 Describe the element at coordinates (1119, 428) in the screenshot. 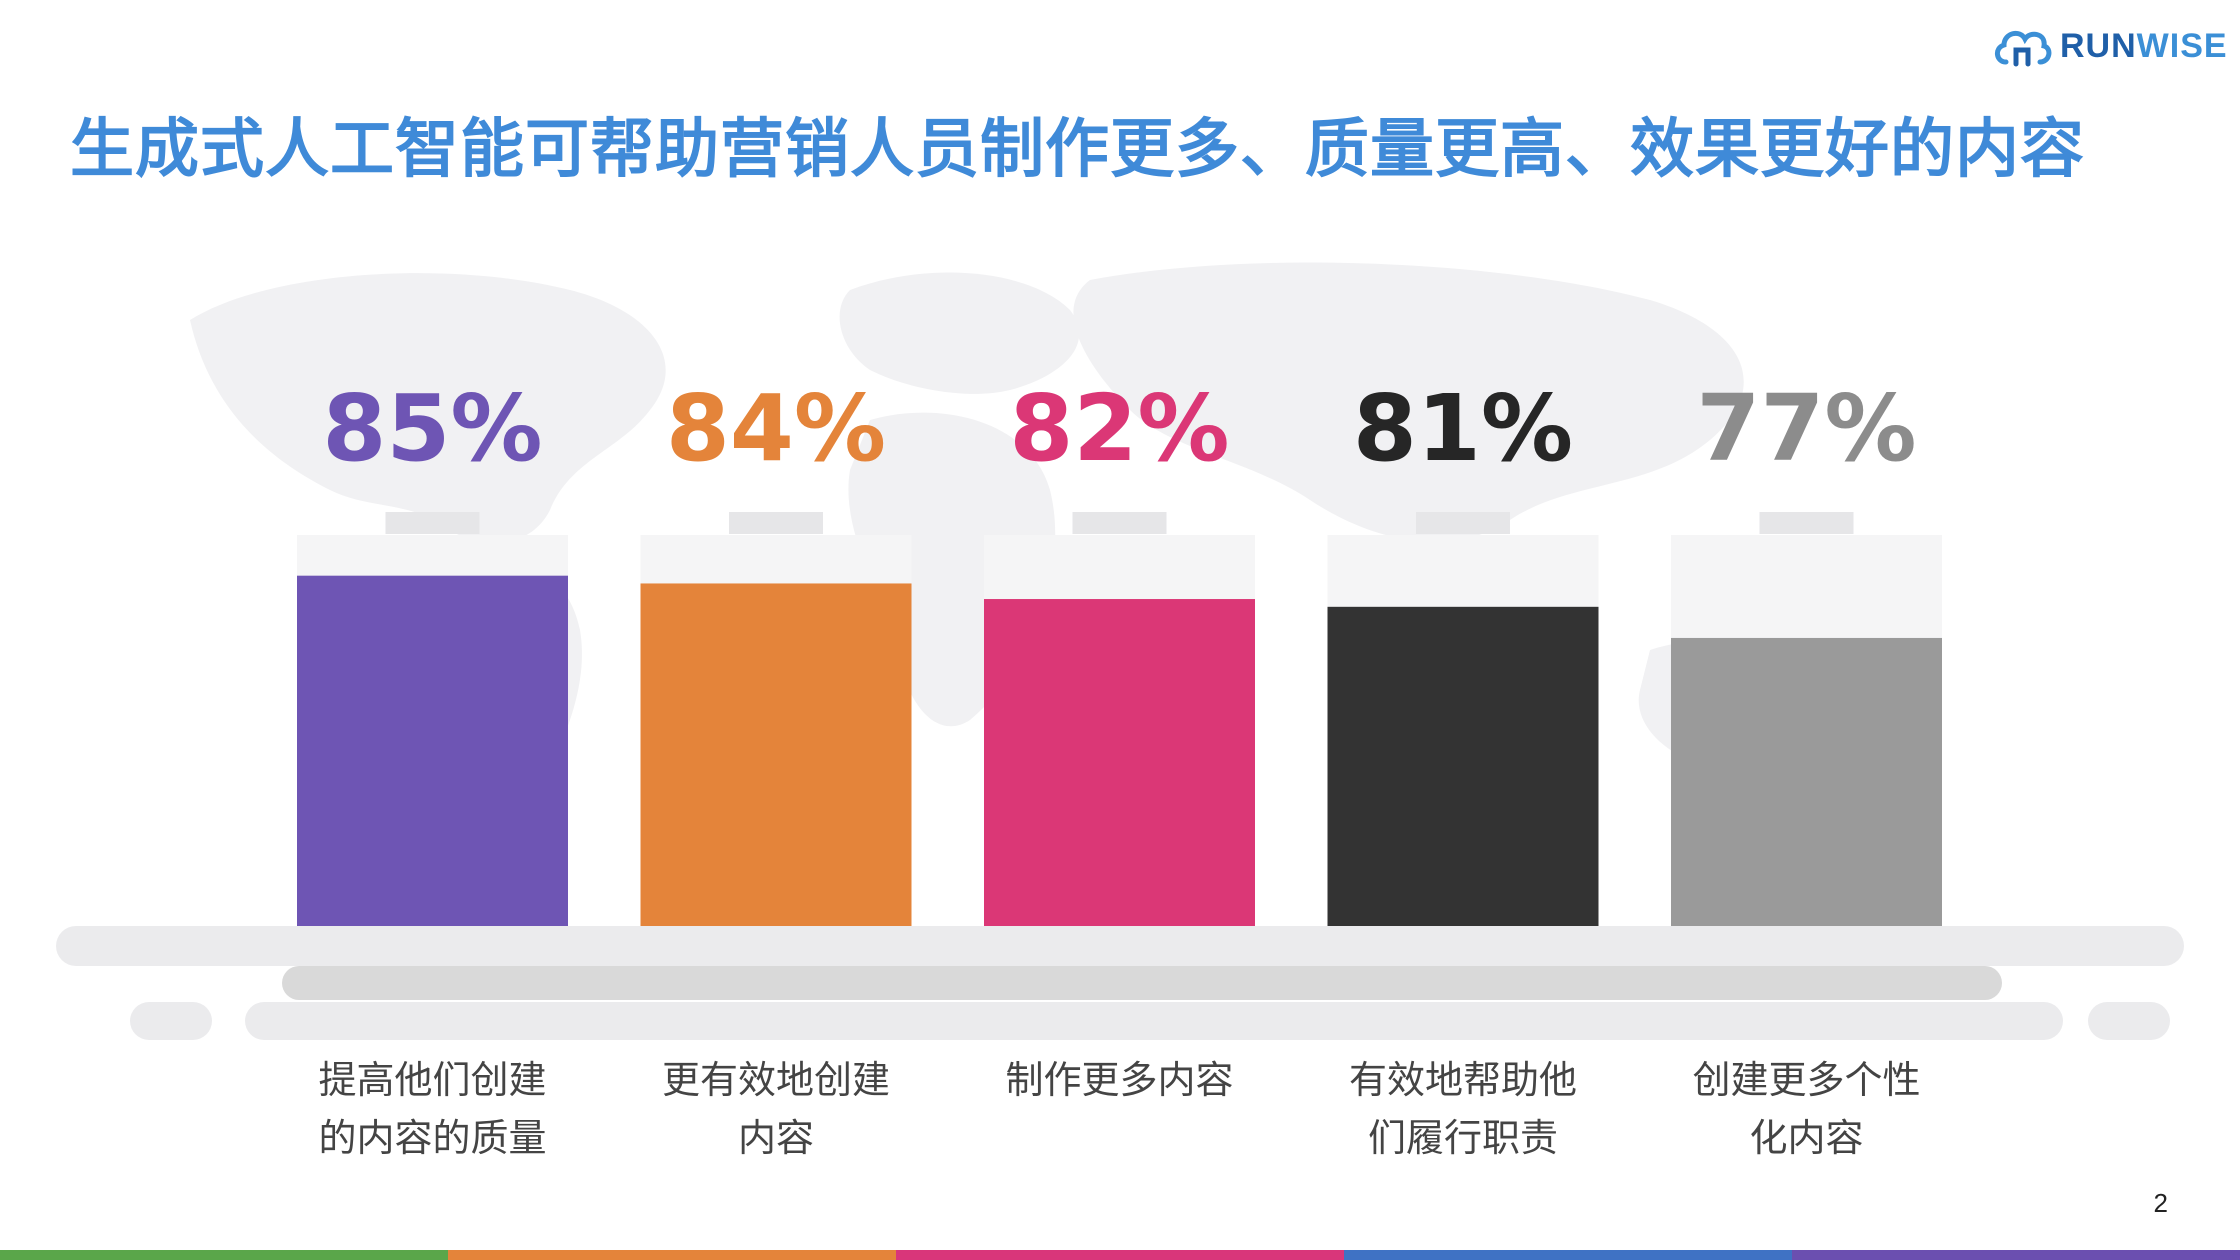

I see `value-label: 82%` at that location.